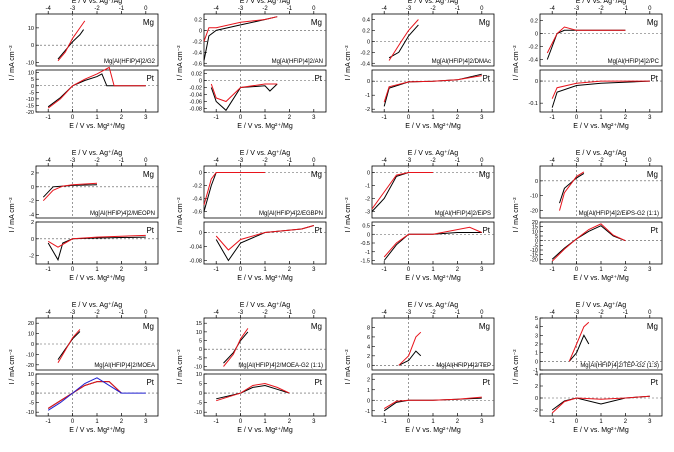  Describe the element at coordinates (280, 366) in the screenshot. I see `electrolyte-title: Mg[Al(HFIP)4]2/MOEA-G2 (1:1)` at that location.